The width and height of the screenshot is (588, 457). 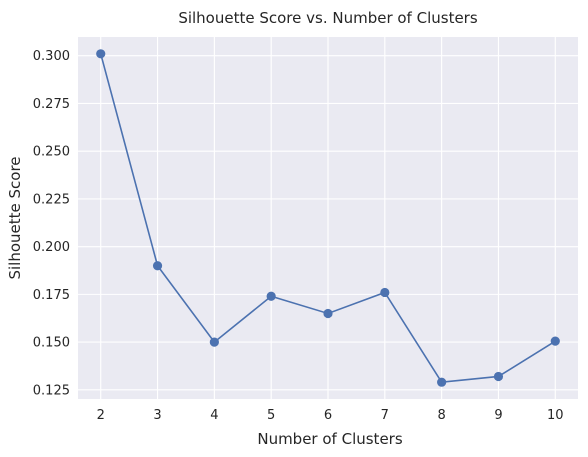 What do you see at coordinates (51, 152) in the screenshot?
I see `y-tick-label: 0.250` at bounding box center [51, 152].